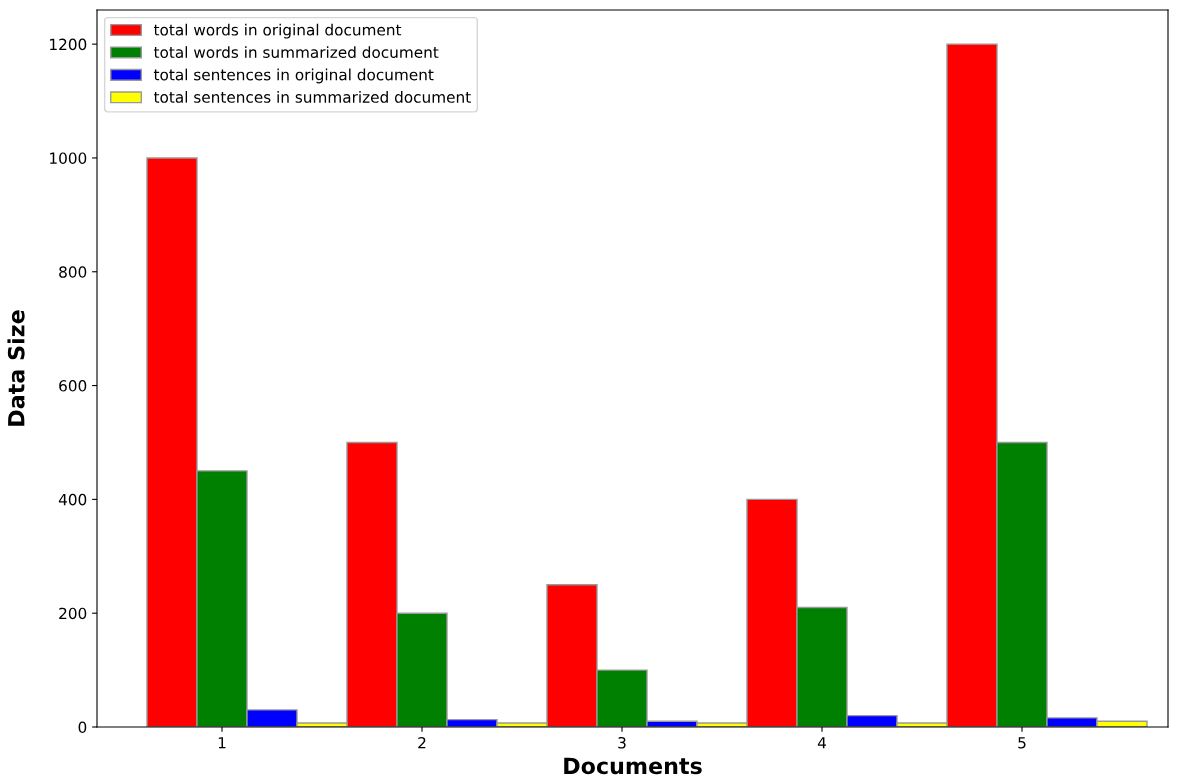  What do you see at coordinates (73, 613) in the screenshot?
I see `y-tick-label: 200` at bounding box center [73, 613].